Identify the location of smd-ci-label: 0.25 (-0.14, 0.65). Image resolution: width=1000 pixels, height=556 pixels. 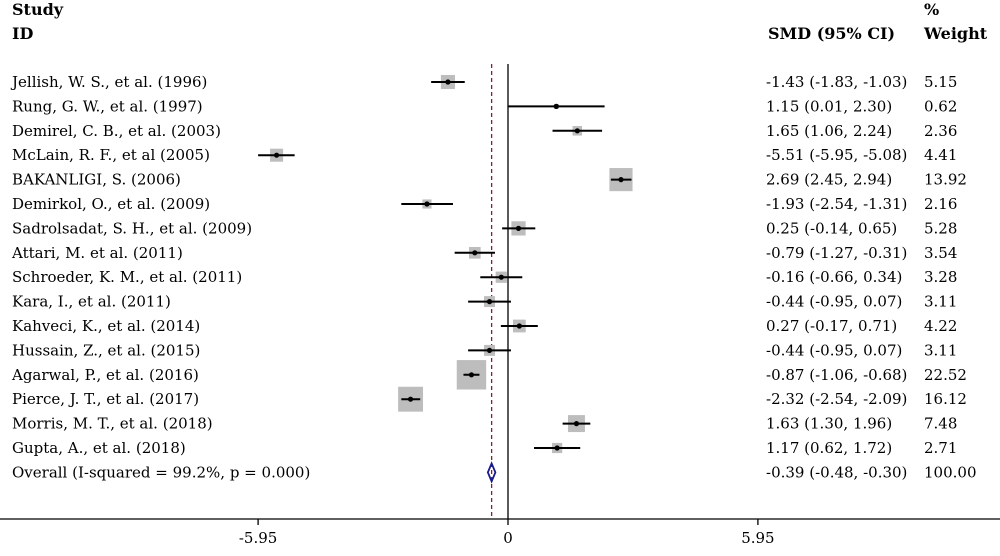
(831, 228).